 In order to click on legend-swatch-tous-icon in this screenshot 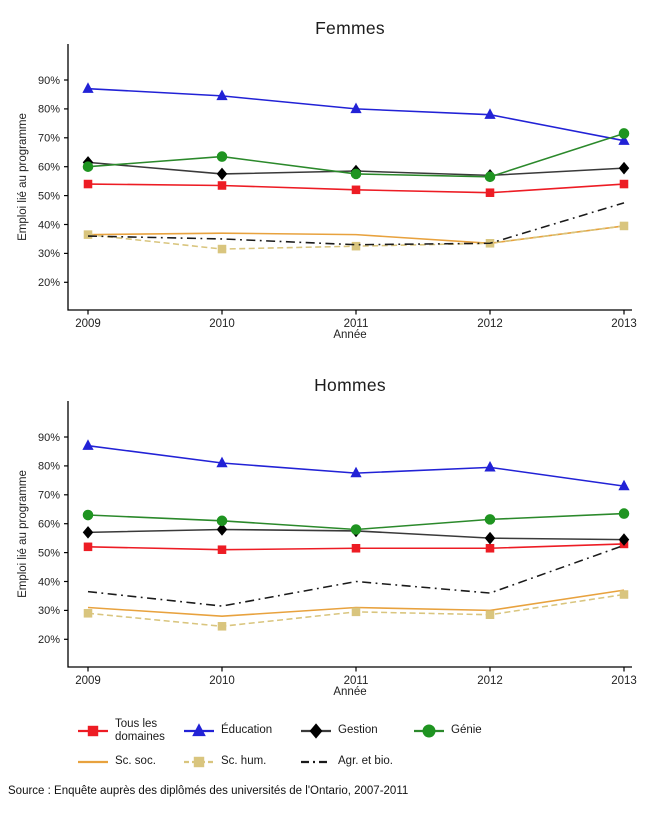, I will do `click(93, 731)`.